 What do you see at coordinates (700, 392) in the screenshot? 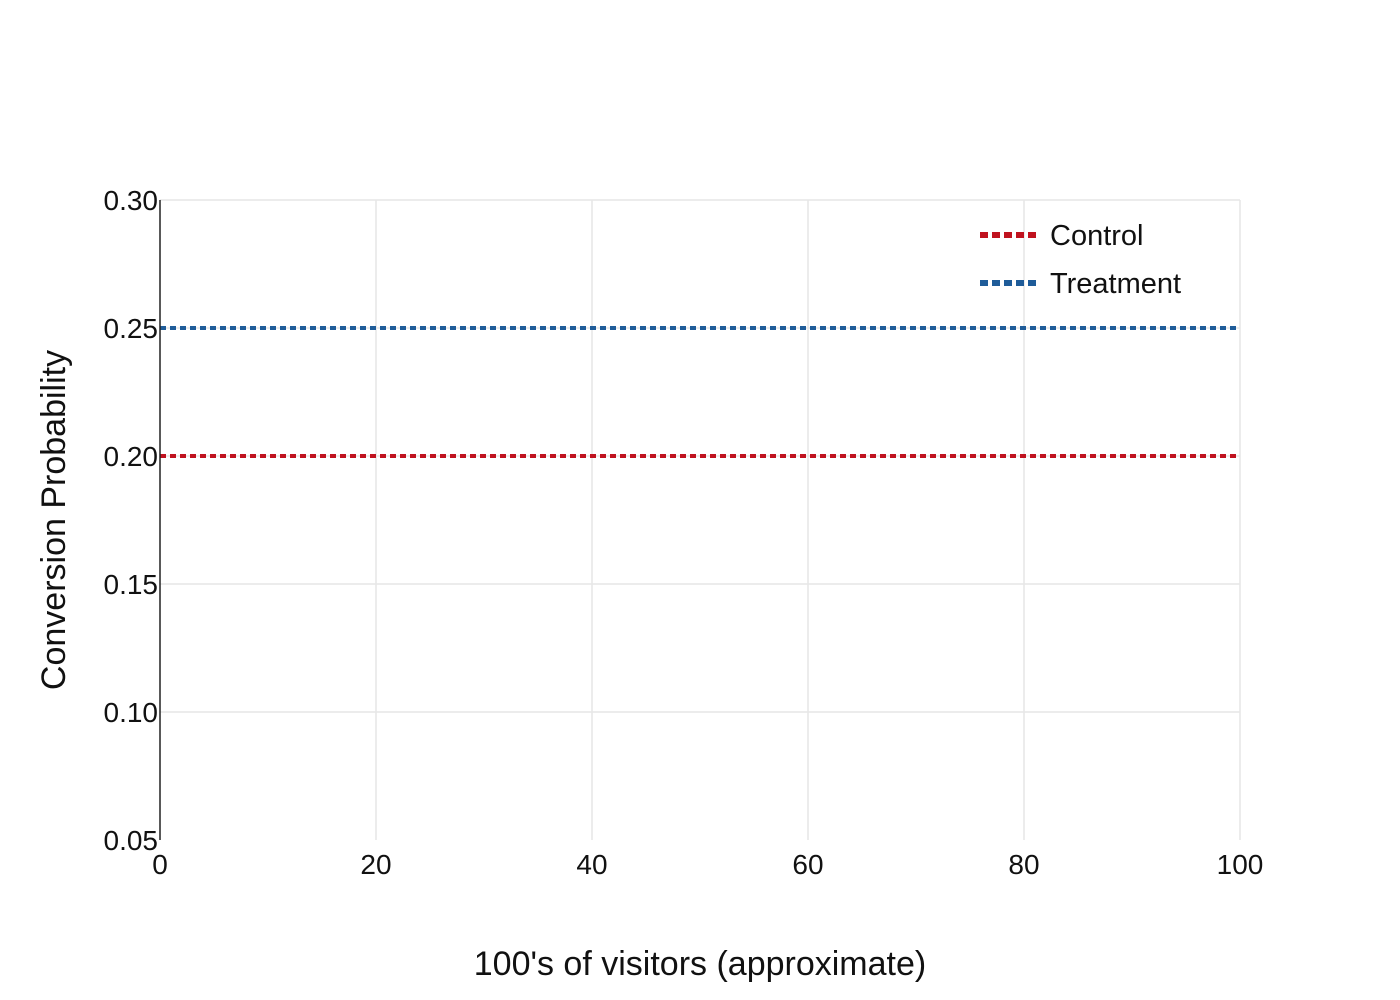
I see `series-lines` at bounding box center [700, 392].